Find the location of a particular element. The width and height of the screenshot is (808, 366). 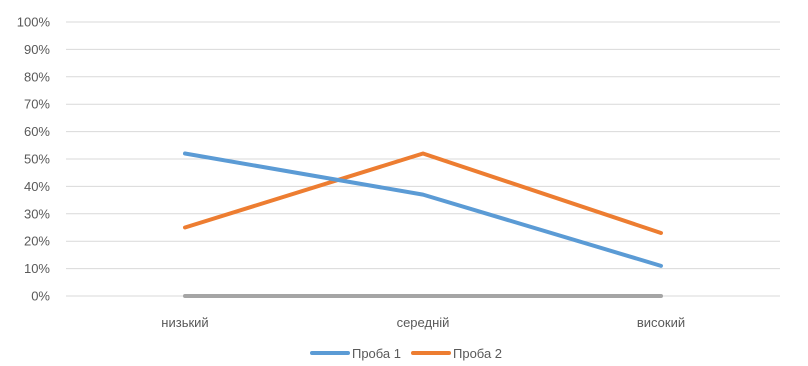

y-axis-ticks: 0% 10% 20% 30% 40% 50% 60% 70% 80% 90% 100% is located at coordinates (34, 159).